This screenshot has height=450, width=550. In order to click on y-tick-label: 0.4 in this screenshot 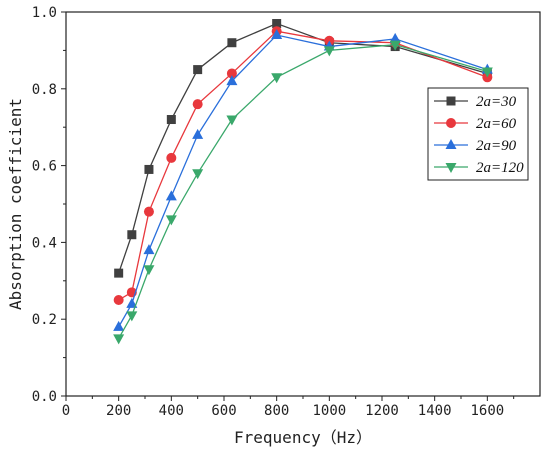, I will do `click(44, 243)`.